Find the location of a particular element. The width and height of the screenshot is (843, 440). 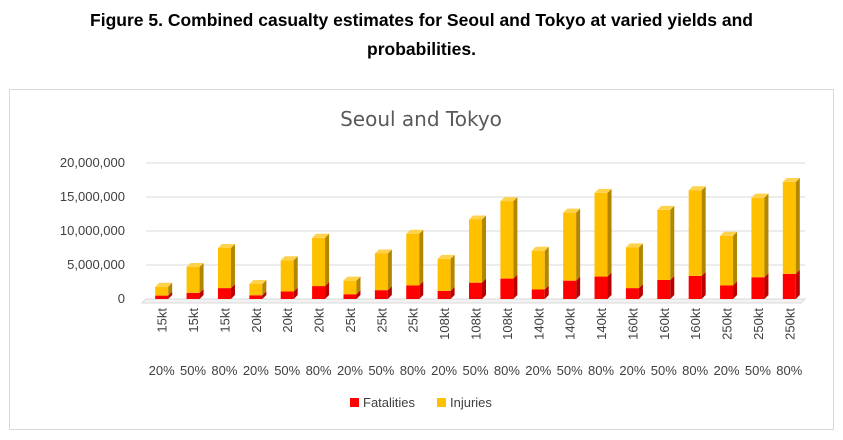

x-tick-label-yield: 25kt is located at coordinates (413, 320).